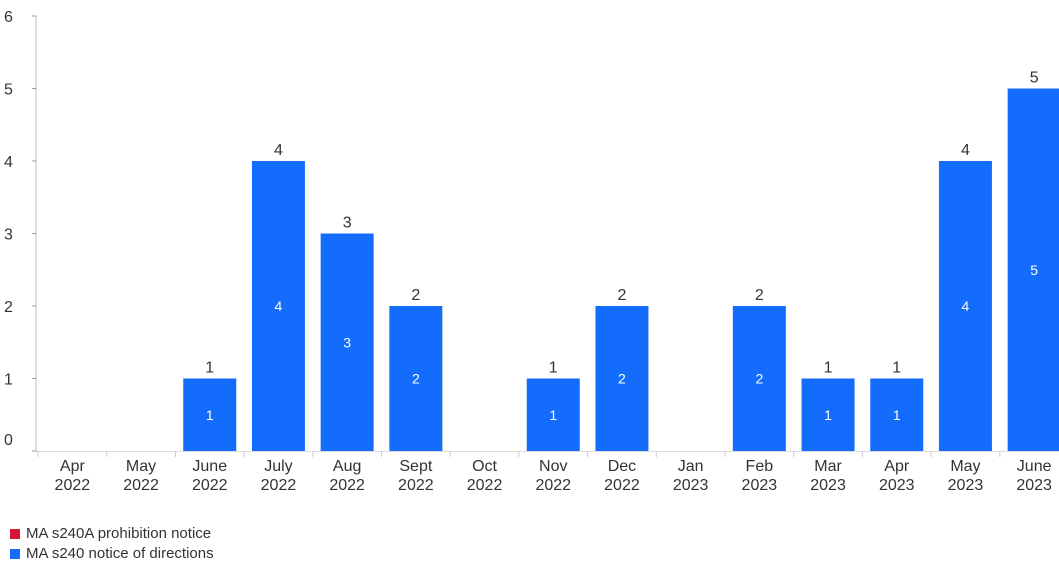 The image size is (1059, 566). Describe the element at coordinates (347, 476) in the screenshot. I see `x-tick-label: Aug 2022` at that location.